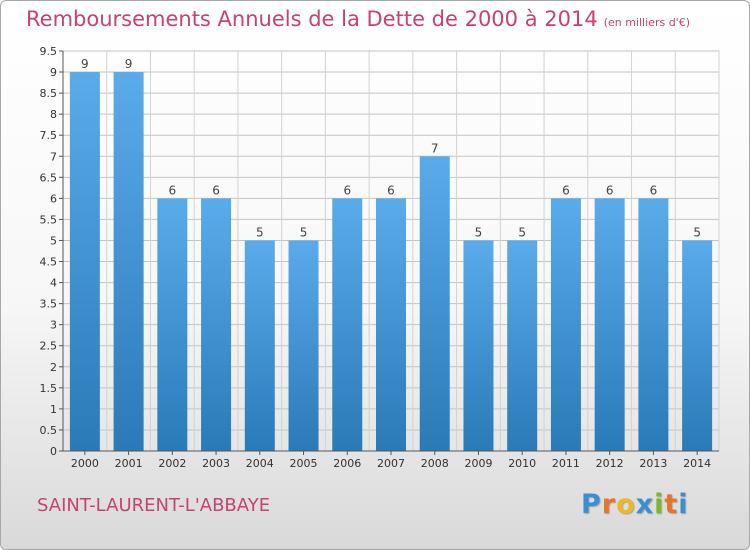  I want to click on x-tick-label-2004: 2004, so click(260, 463).